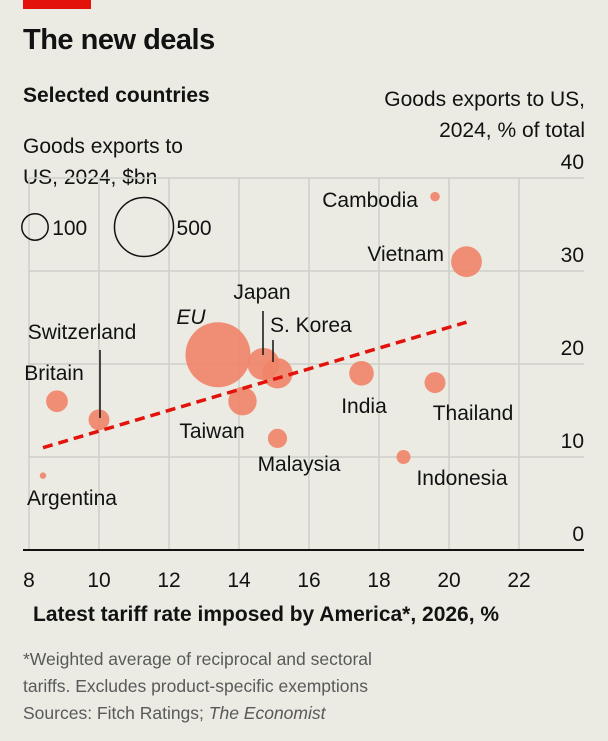 The image size is (608, 741). What do you see at coordinates (57, 401) in the screenshot?
I see `bubble-britain` at bounding box center [57, 401].